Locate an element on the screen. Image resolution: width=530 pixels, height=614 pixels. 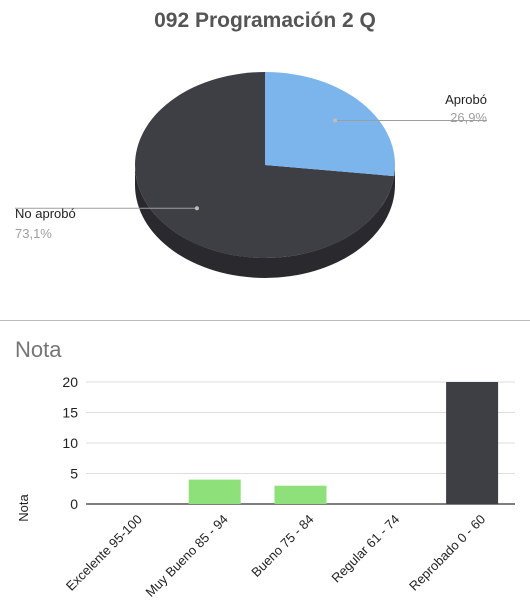
bar-x-tick-label: Excelente 95-100 is located at coordinates (104, 553).